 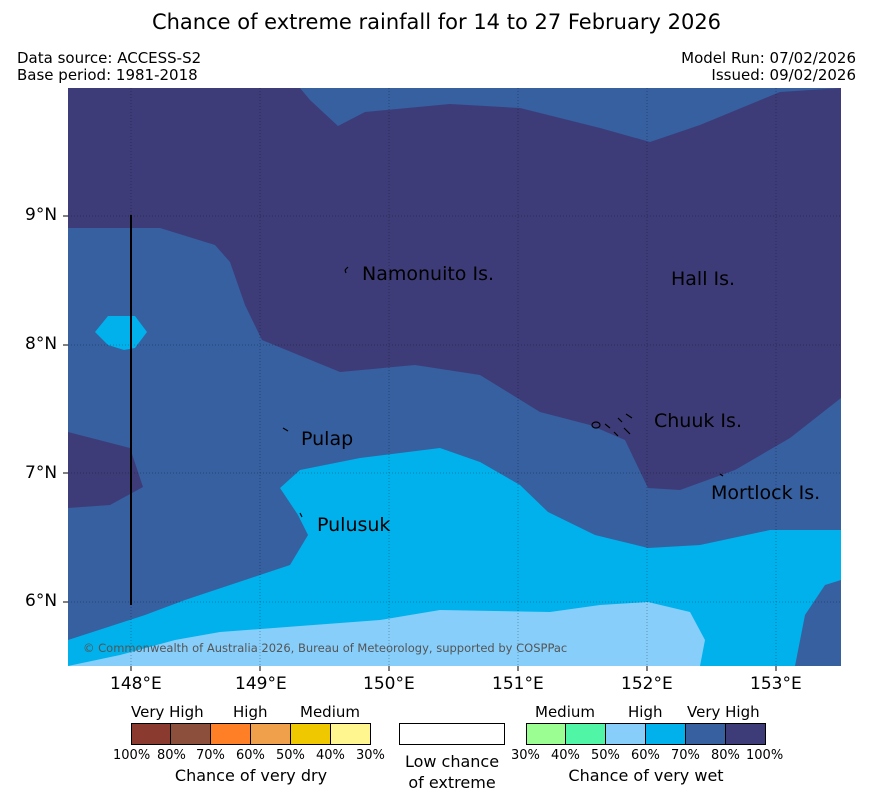 What do you see at coordinates (525, 755) in the screenshot?
I see `wet-pct-30: 30%` at bounding box center [525, 755].